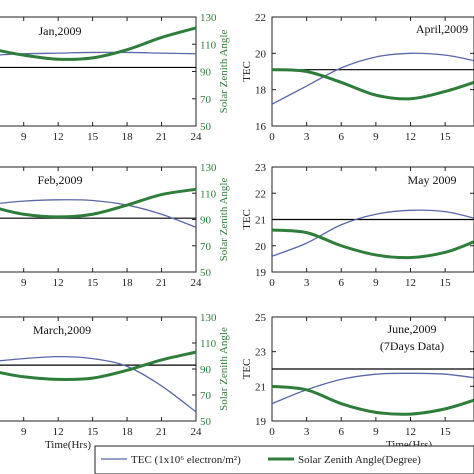 The image size is (474, 474). Describe the element at coordinates (359, 460) in the screenshot. I see `legend-label-sza: Solar Zenith Angle(Degree)` at that location.